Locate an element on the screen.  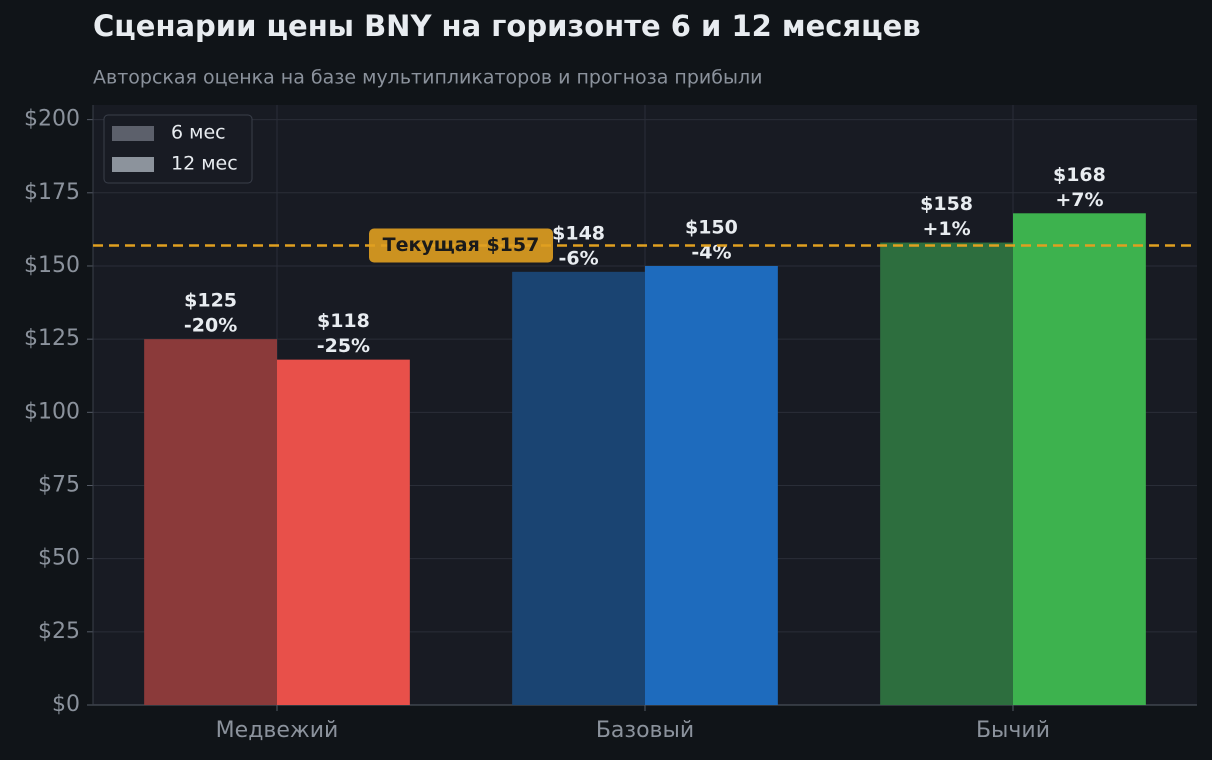
y-tick-label: $200 is located at coordinates (52, 119).